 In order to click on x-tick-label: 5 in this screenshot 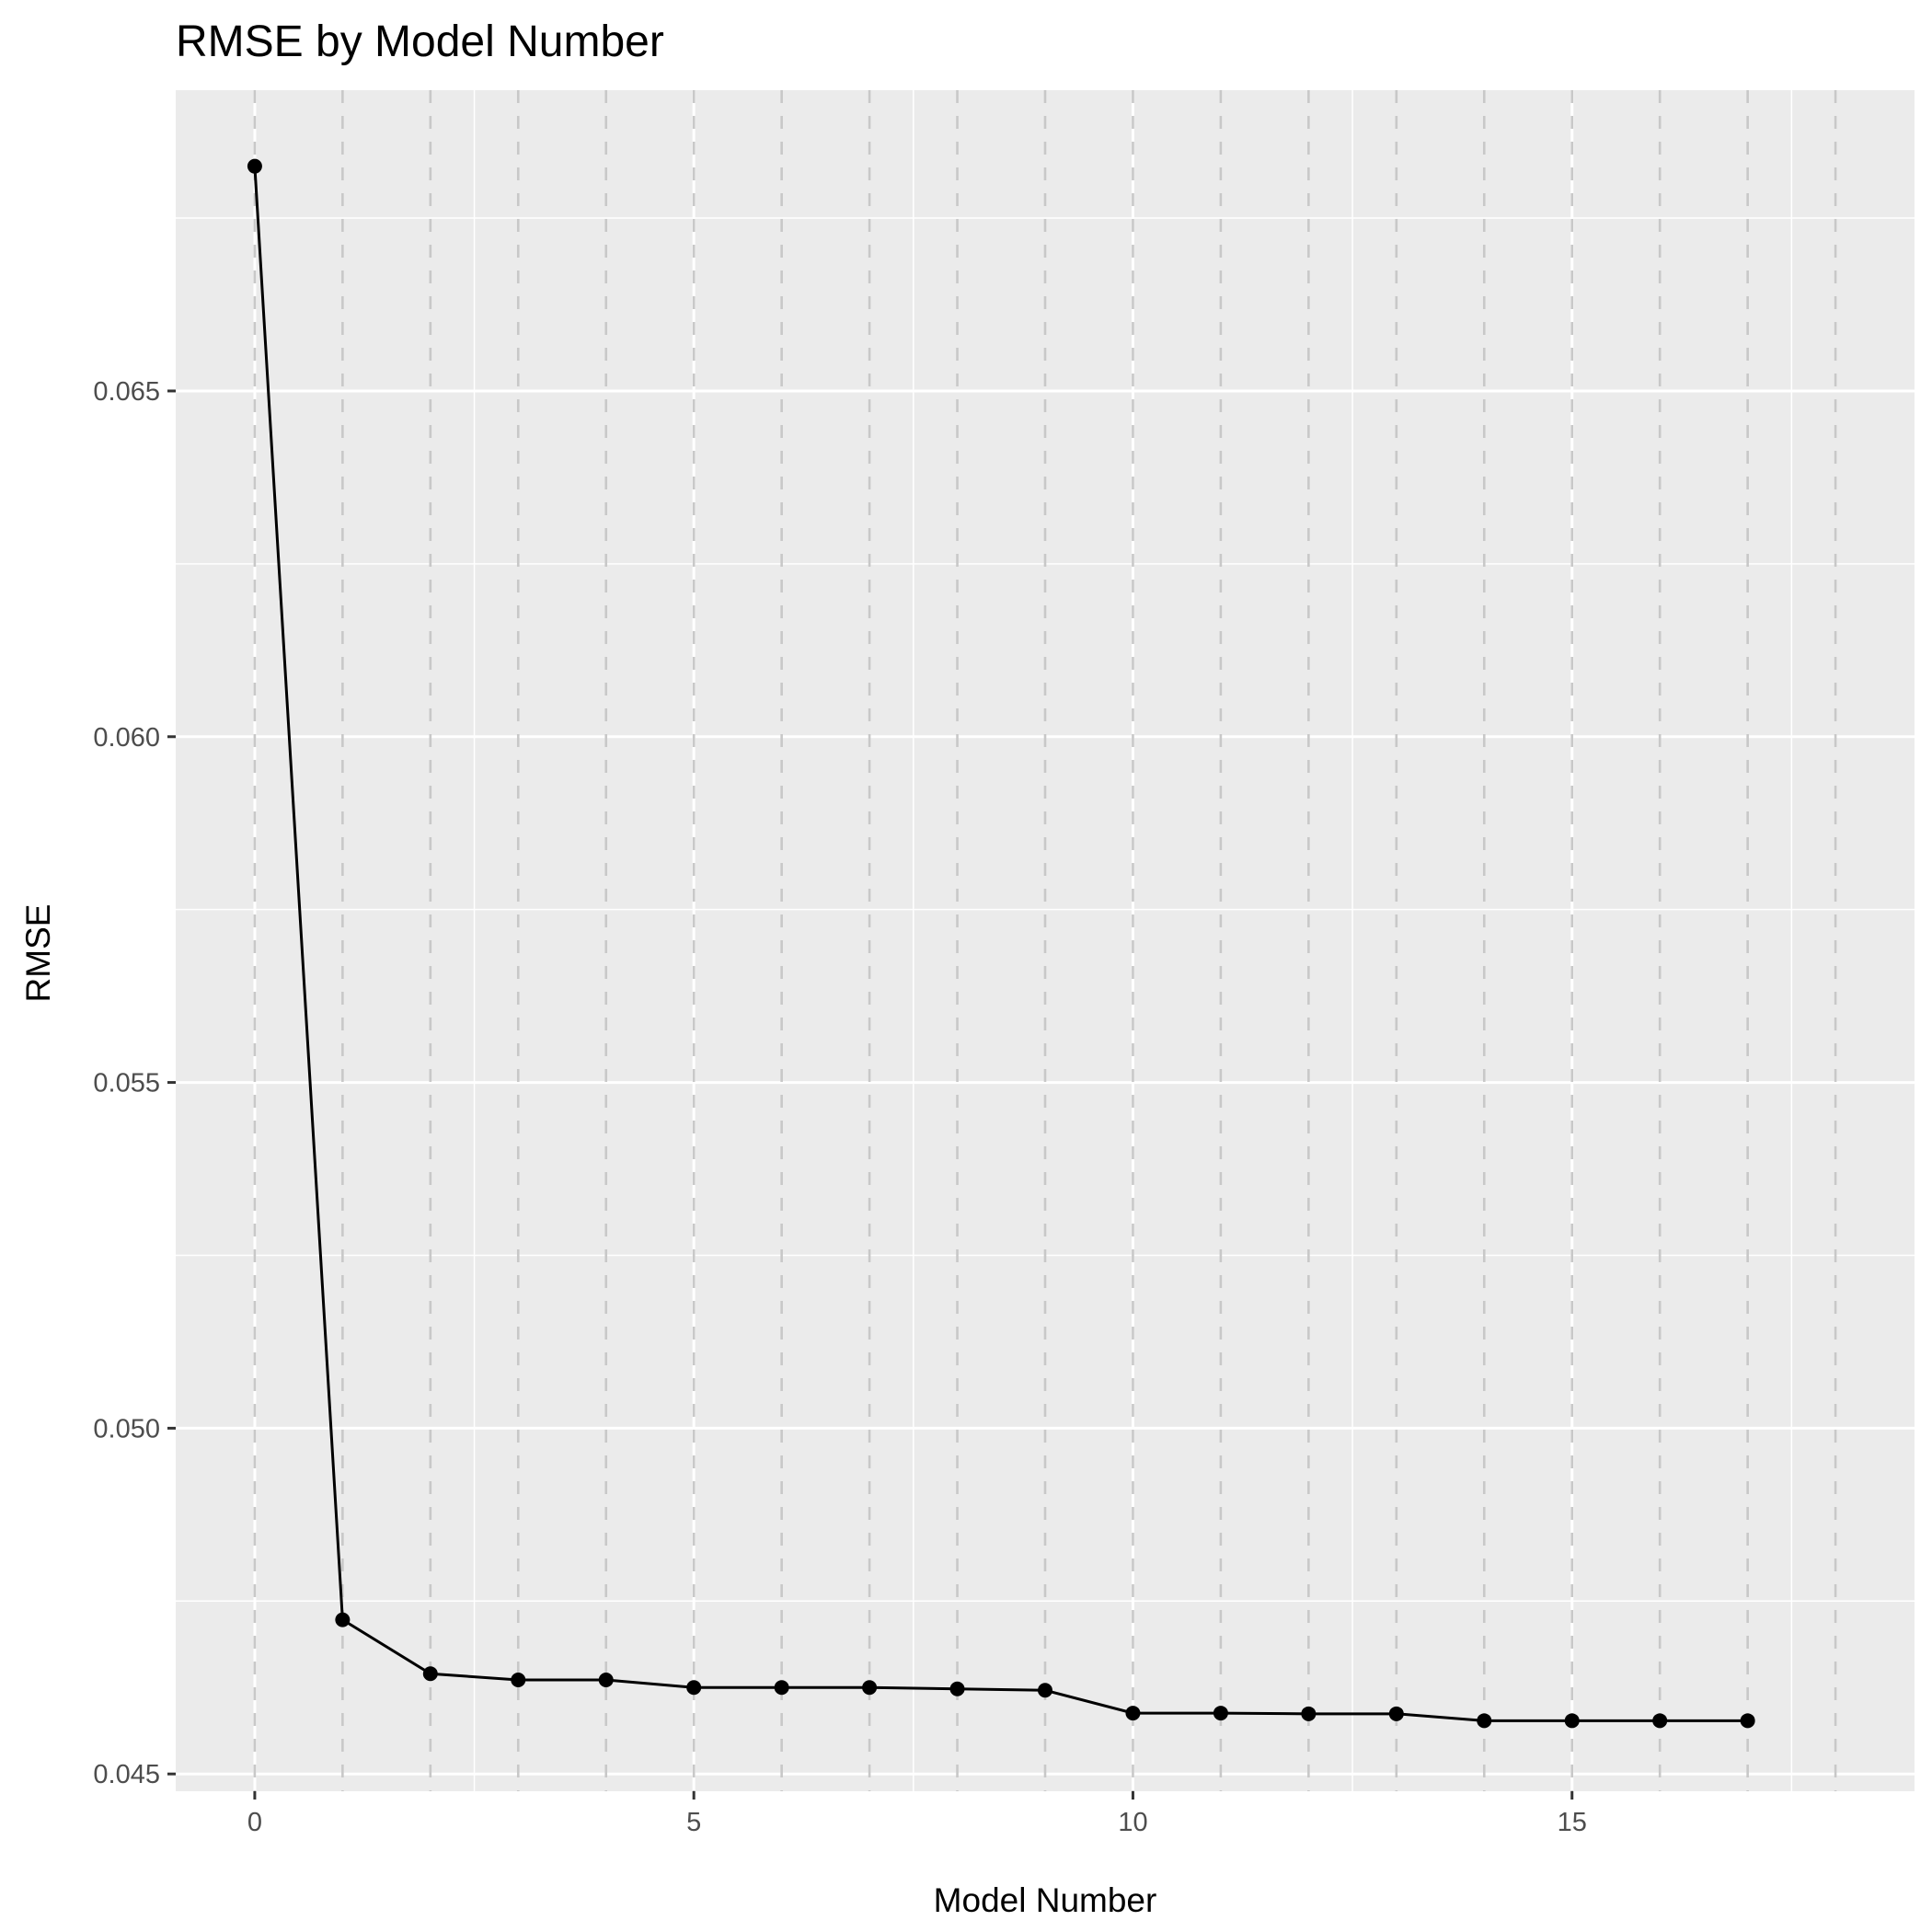, I will do `click(693, 1822)`.